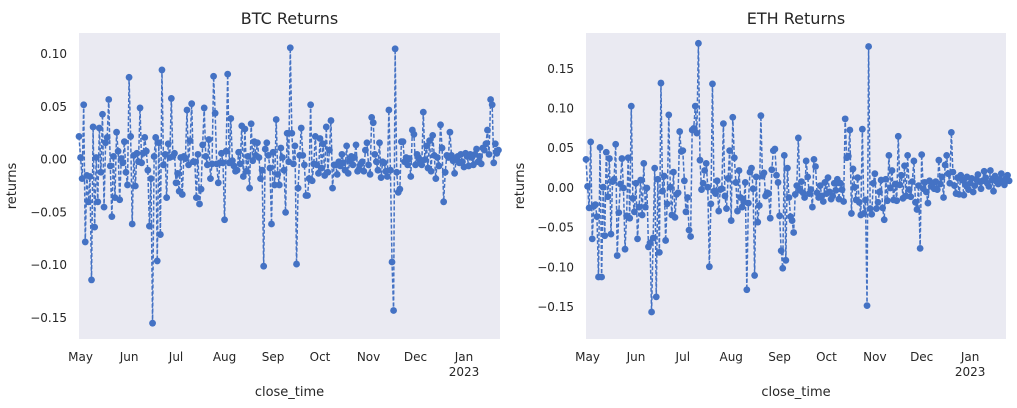 Image resolution: width=1017 pixels, height=408 pixels. Describe the element at coordinates (464, 372) in the screenshot. I see `x-year-label: 2023` at that location.